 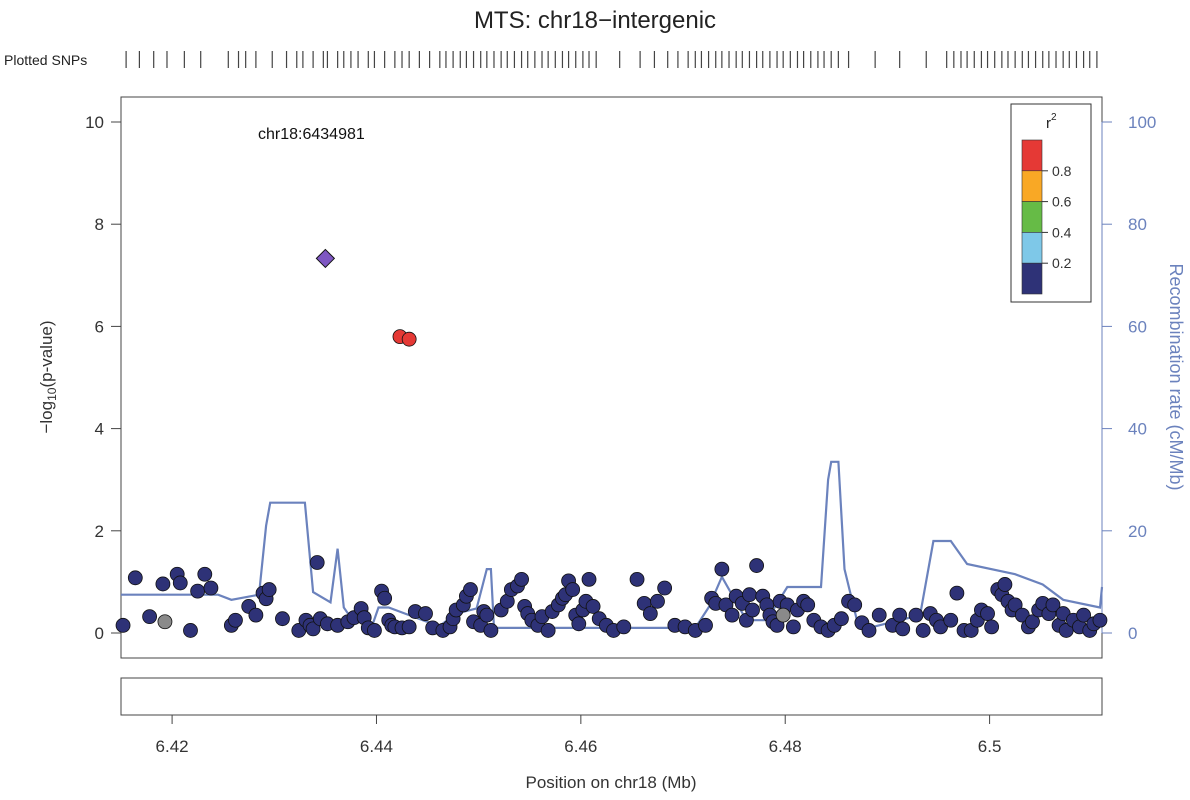 I want to click on legend-swatches, so click(x=1032, y=217).